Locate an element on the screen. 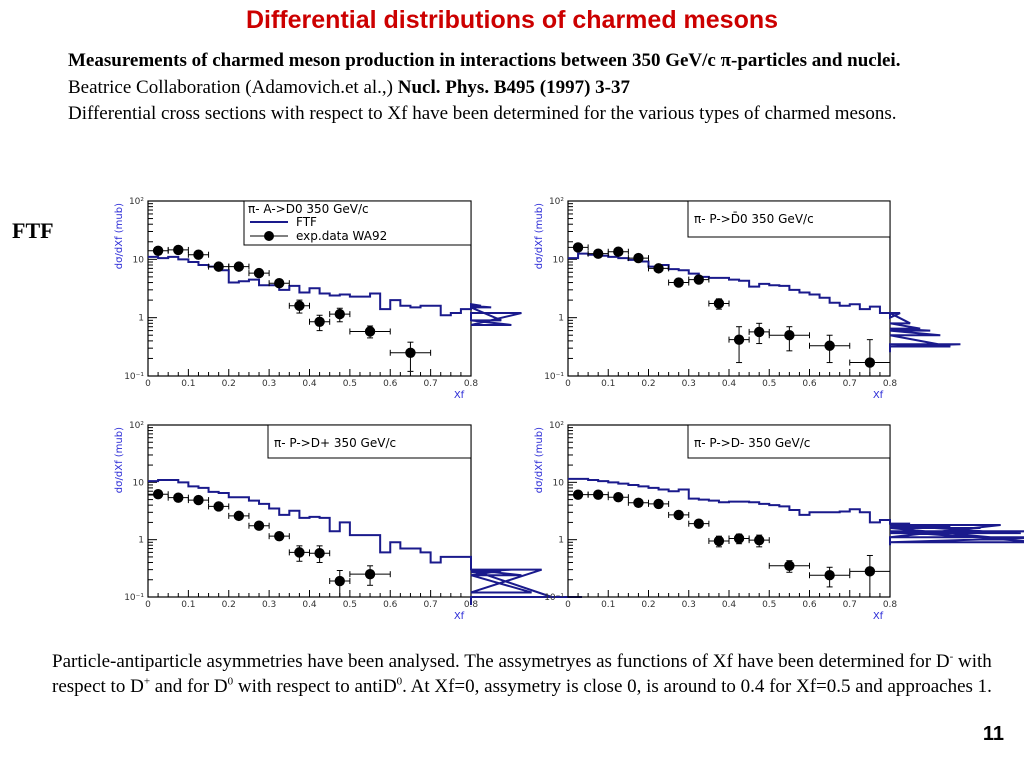 The width and height of the screenshot is (1024, 767). legend-title: π- P->D+ 350 GeV/c is located at coordinates (335, 443).